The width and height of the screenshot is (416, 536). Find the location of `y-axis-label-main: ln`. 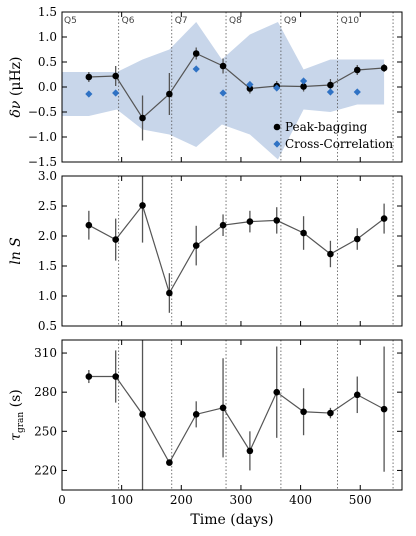

y-axis-label-main: ln is located at coordinates (16, 258).